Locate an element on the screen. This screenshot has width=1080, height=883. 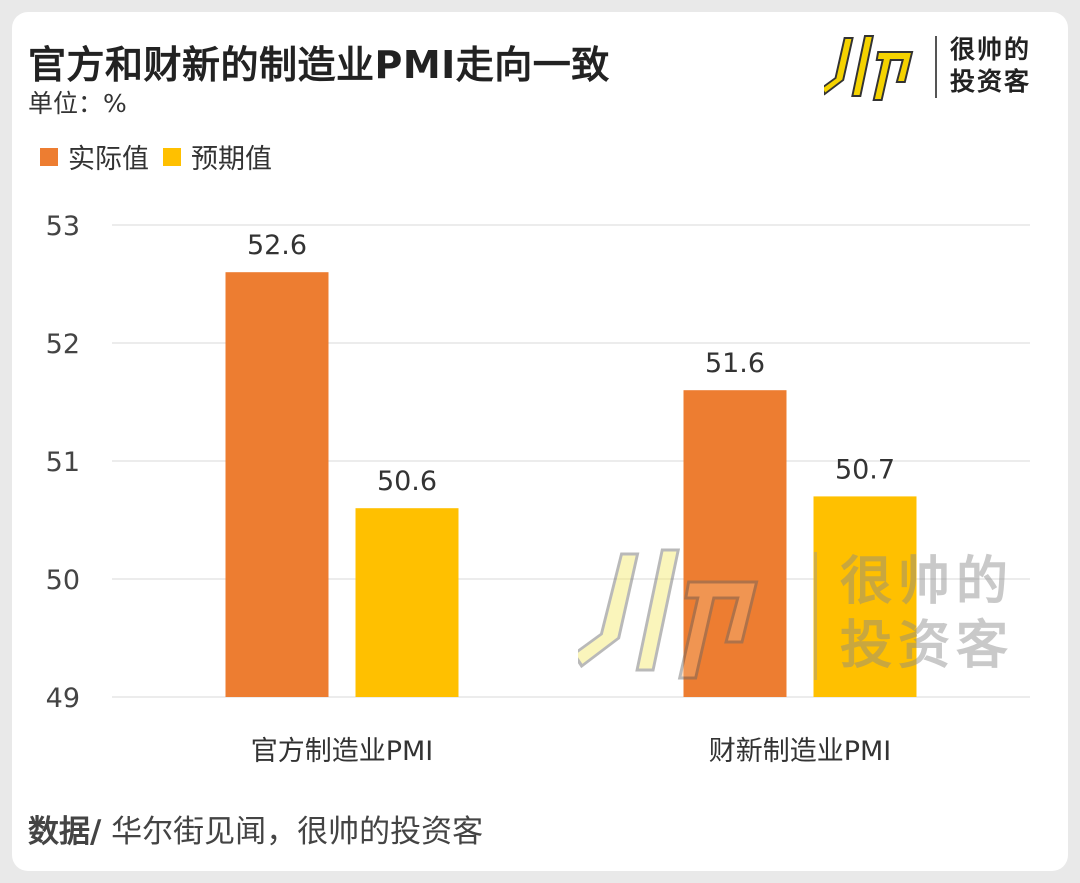
brand-line-2: 投资客 is located at coordinates (991, 81).